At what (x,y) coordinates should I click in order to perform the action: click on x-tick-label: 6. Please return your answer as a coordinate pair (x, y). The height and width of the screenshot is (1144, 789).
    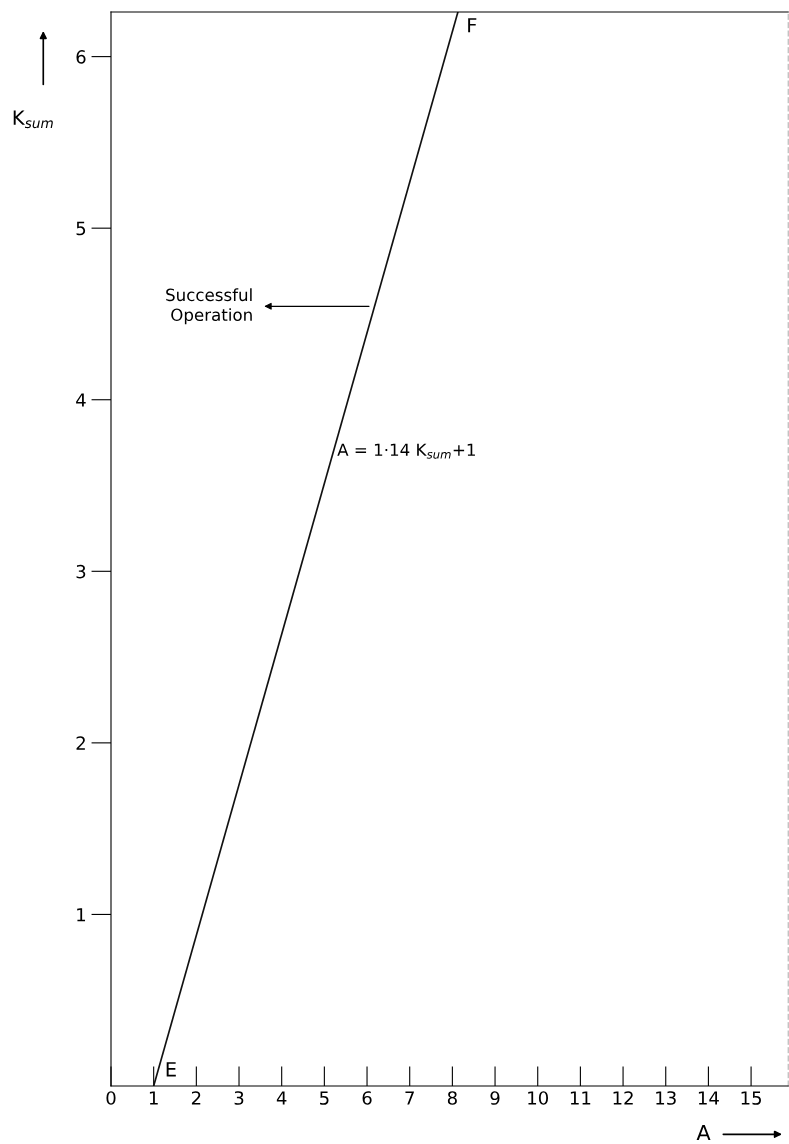
    Looking at the image, I should click on (367, 1098).